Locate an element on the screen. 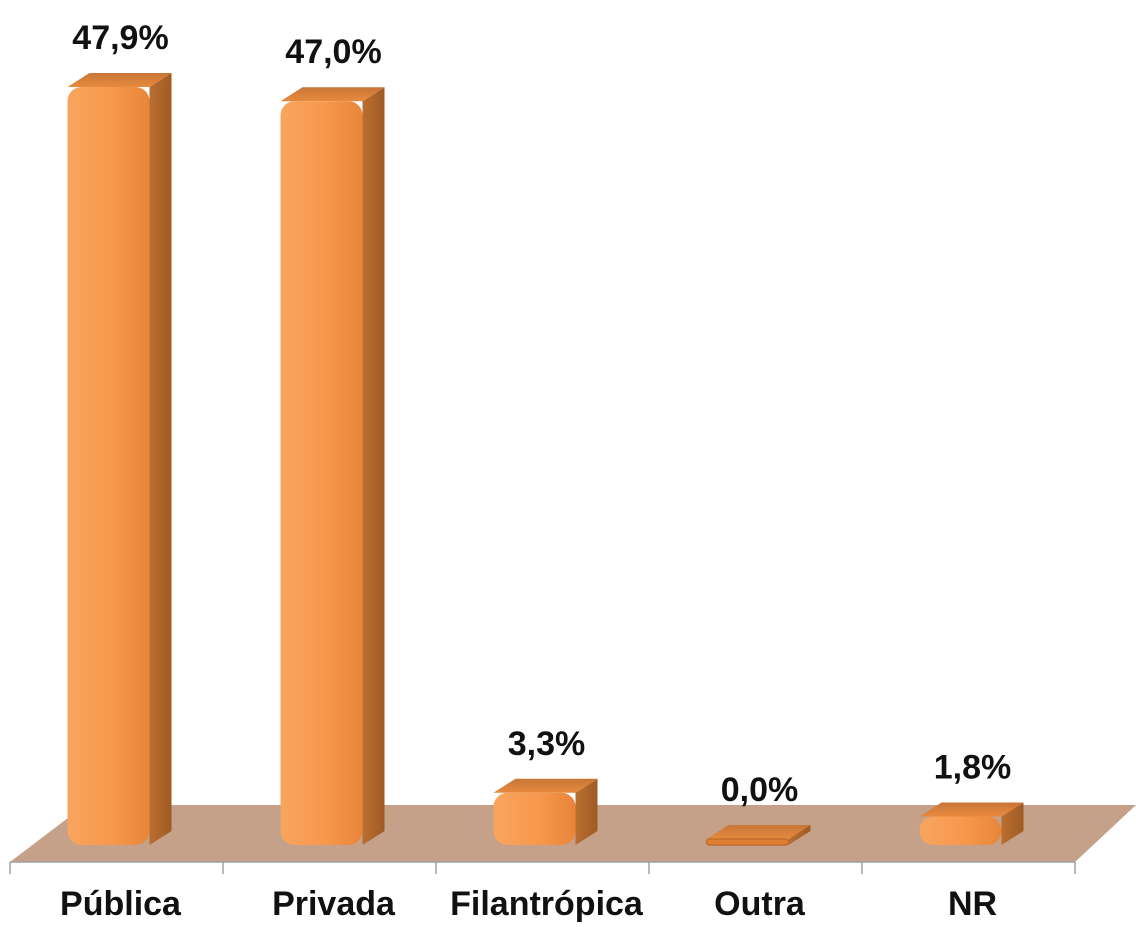 The image size is (1136, 927). bar-publica is located at coordinates (119, 459).